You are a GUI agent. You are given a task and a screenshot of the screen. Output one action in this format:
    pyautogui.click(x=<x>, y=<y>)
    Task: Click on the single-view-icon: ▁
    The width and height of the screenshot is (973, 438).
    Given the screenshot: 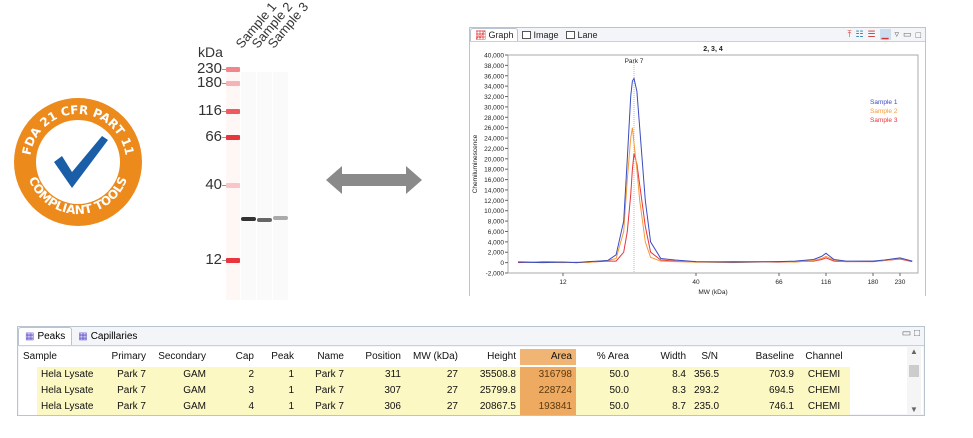 What is the action you would take?
    pyautogui.click(x=885, y=34)
    